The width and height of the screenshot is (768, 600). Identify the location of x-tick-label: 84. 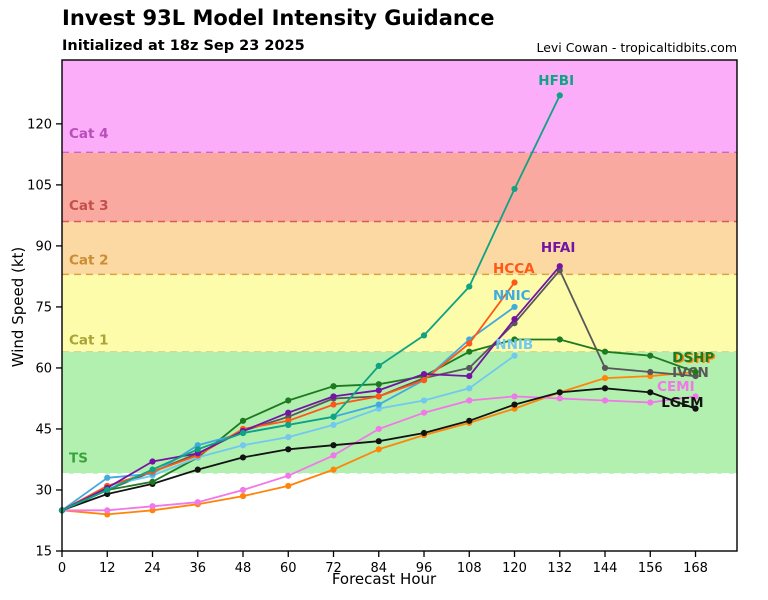
(378, 568).